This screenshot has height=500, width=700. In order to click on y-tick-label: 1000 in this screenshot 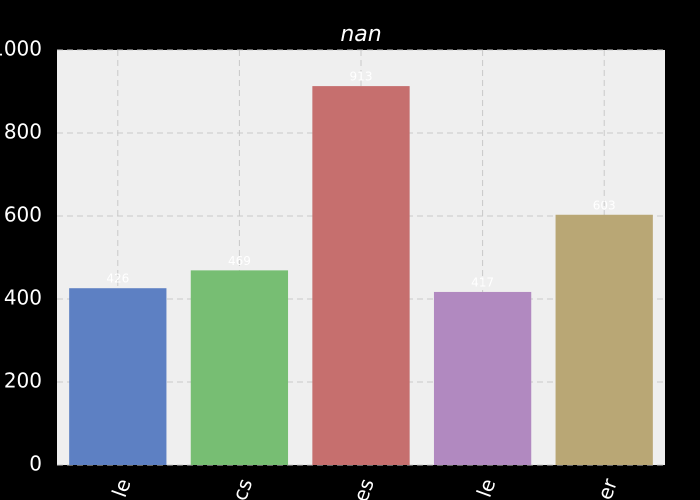, I will do `click(21, 49)`.